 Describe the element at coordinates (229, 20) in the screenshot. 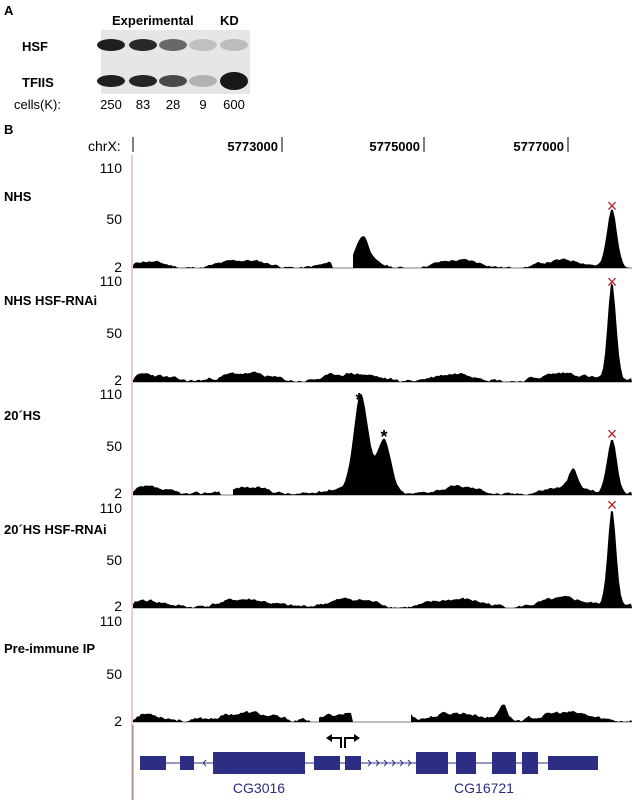

I see `kd-label: KD` at that location.